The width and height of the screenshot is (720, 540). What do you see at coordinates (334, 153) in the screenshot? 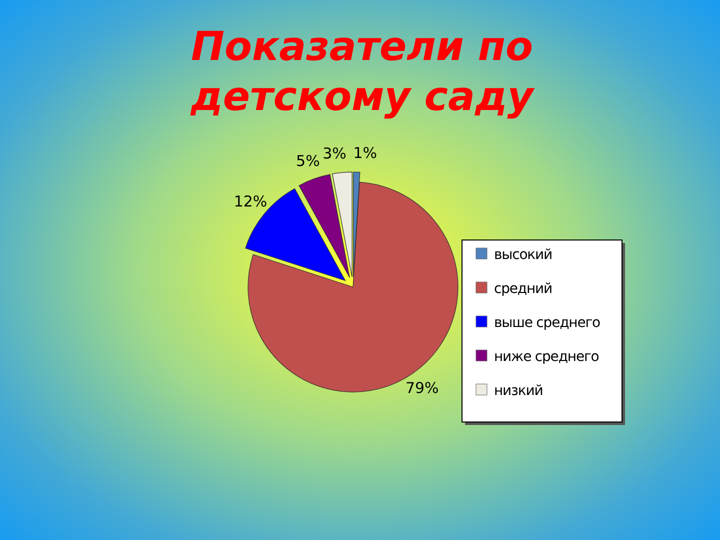
I see `data-label: 3%` at bounding box center [334, 153].